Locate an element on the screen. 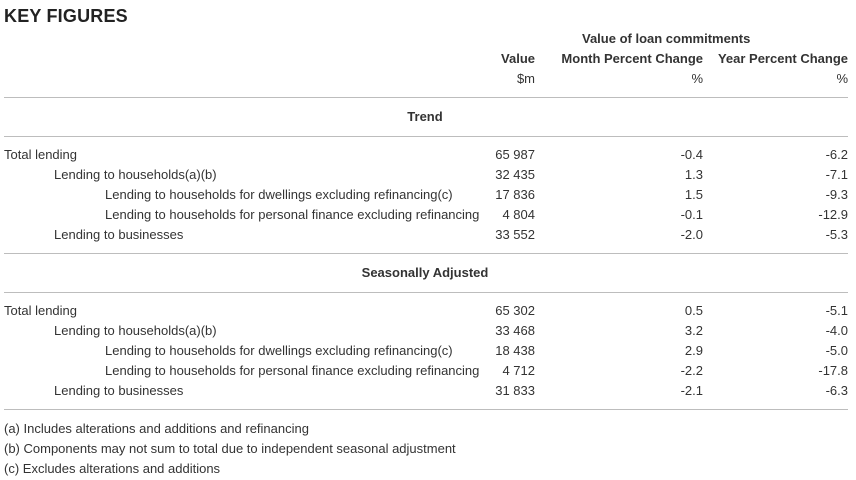  column-header-month: Month Percent Change is located at coordinates (632, 58).